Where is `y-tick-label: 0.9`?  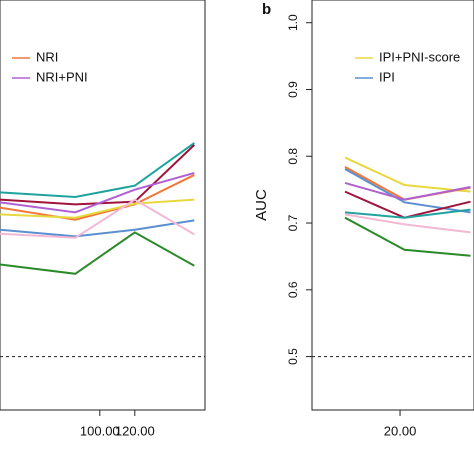 y-tick-label: 0.9 is located at coordinates (293, 89).